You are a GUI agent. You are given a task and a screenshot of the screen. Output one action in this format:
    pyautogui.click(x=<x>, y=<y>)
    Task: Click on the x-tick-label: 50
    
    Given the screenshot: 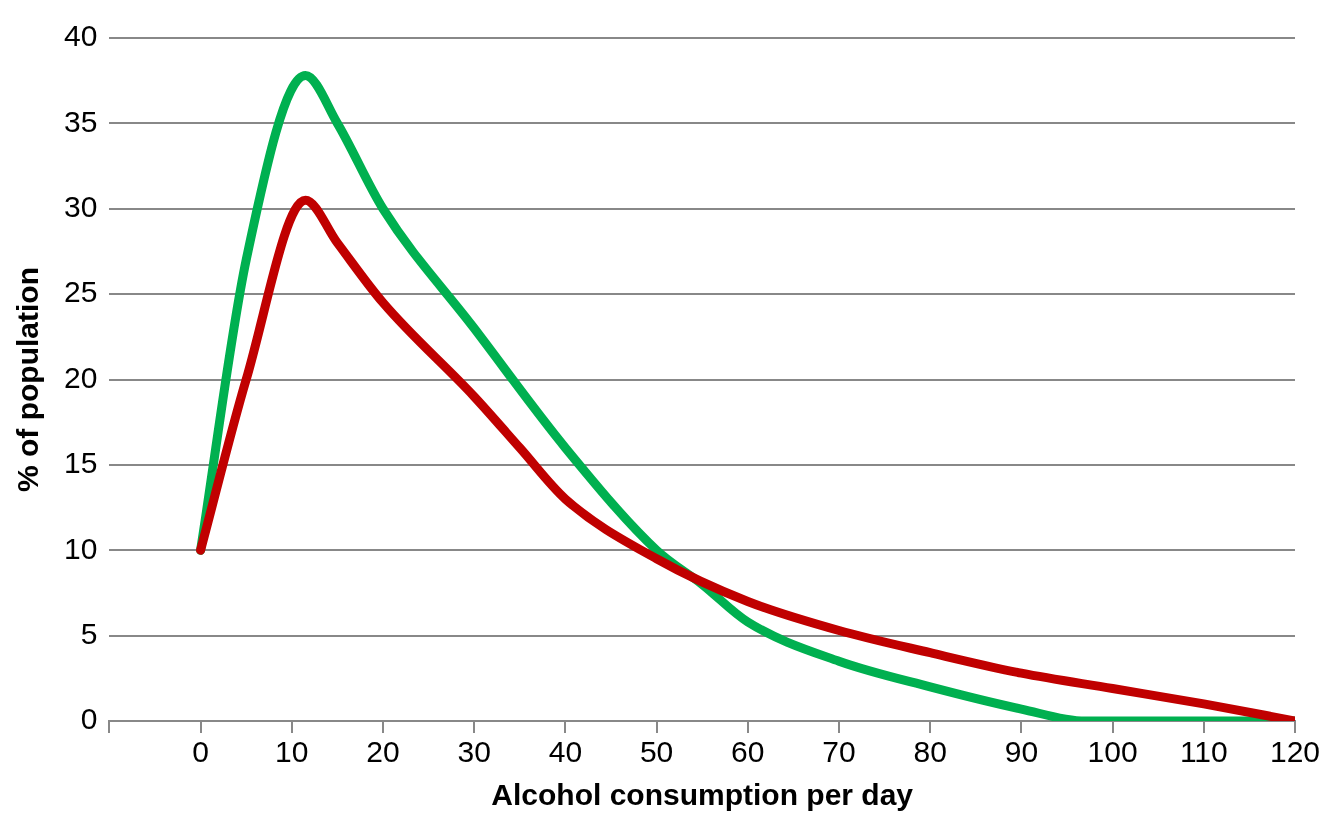 What is the action you would take?
    pyautogui.click(x=656, y=752)
    